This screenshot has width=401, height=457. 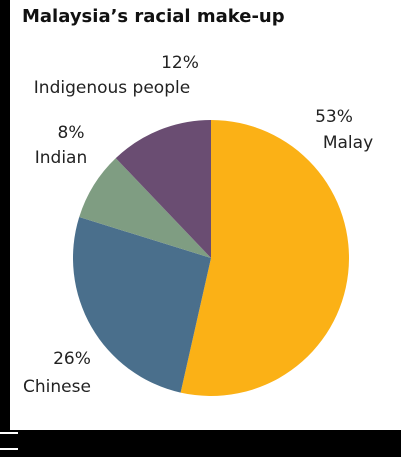 What do you see at coordinates (72, 359) in the screenshot?
I see `slice-chinese-pct: 26%` at bounding box center [72, 359].